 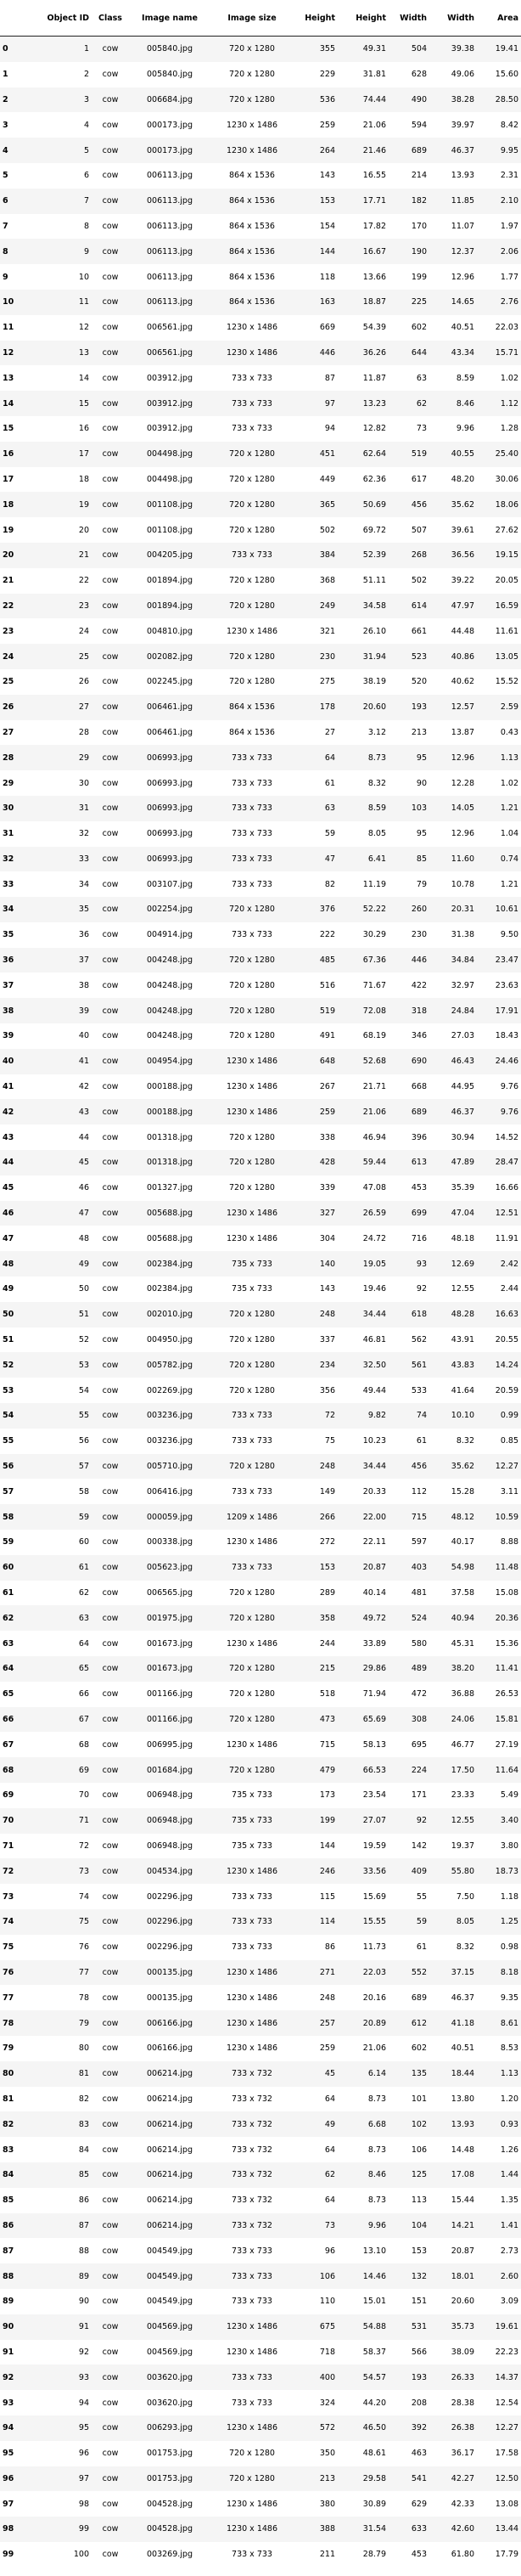 I want to click on object-id-cell: 72, so click(x=84, y=1845).